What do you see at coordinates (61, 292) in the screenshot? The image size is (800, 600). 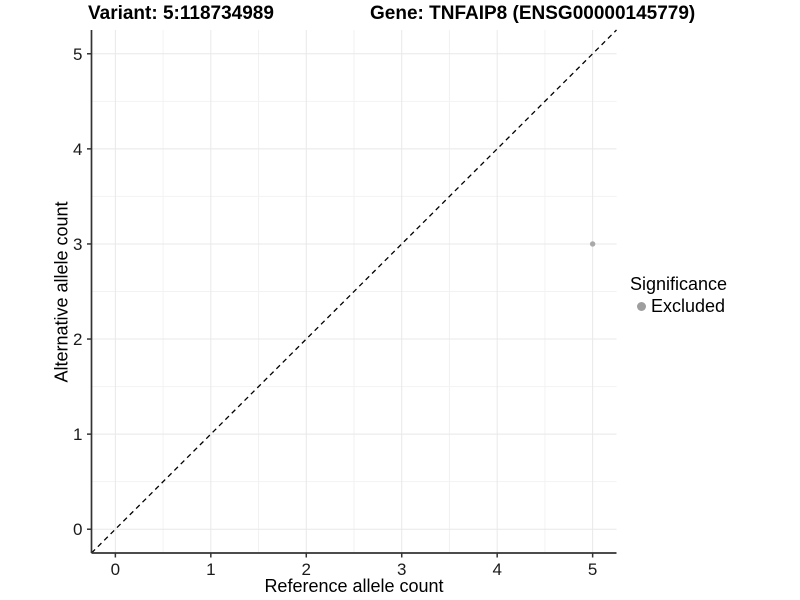 I see `y-axis-title: Alternative allele count` at bounding box center [61, 292].